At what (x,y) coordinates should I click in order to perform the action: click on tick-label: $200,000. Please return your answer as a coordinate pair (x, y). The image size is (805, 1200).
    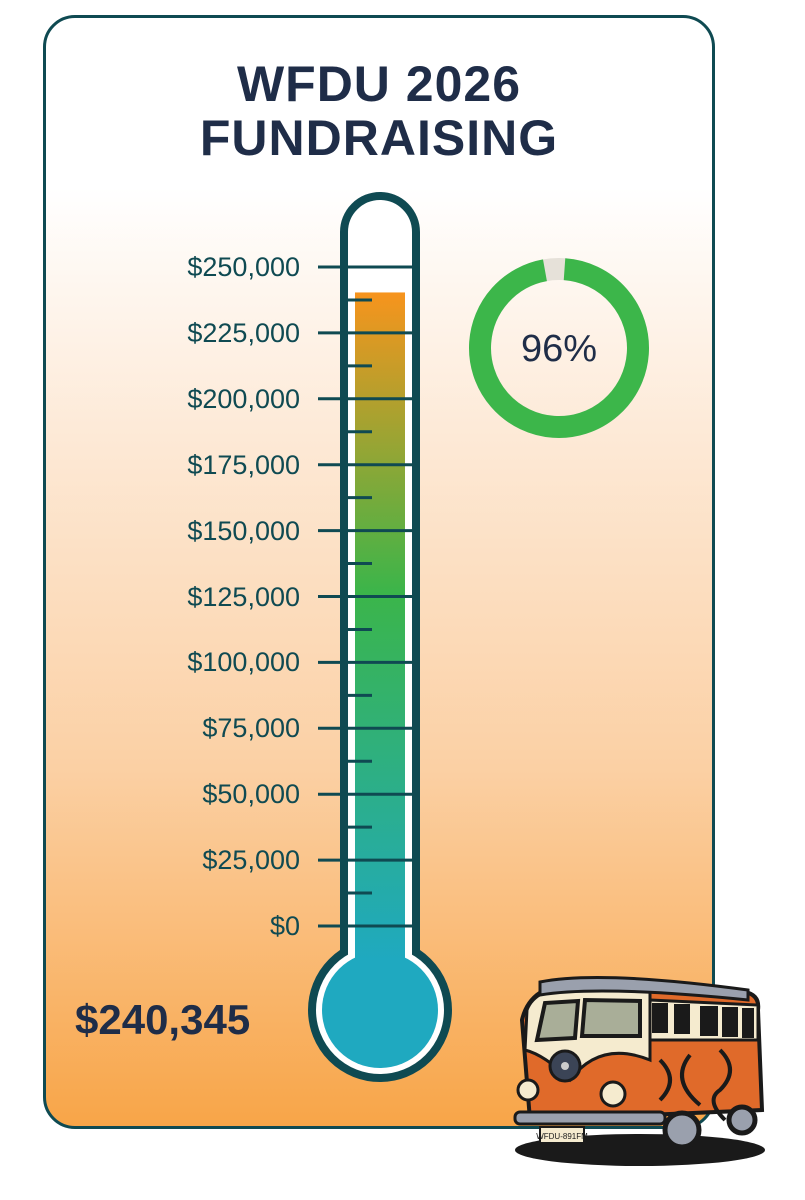
    Looking at the image, I should click on (243, 398).